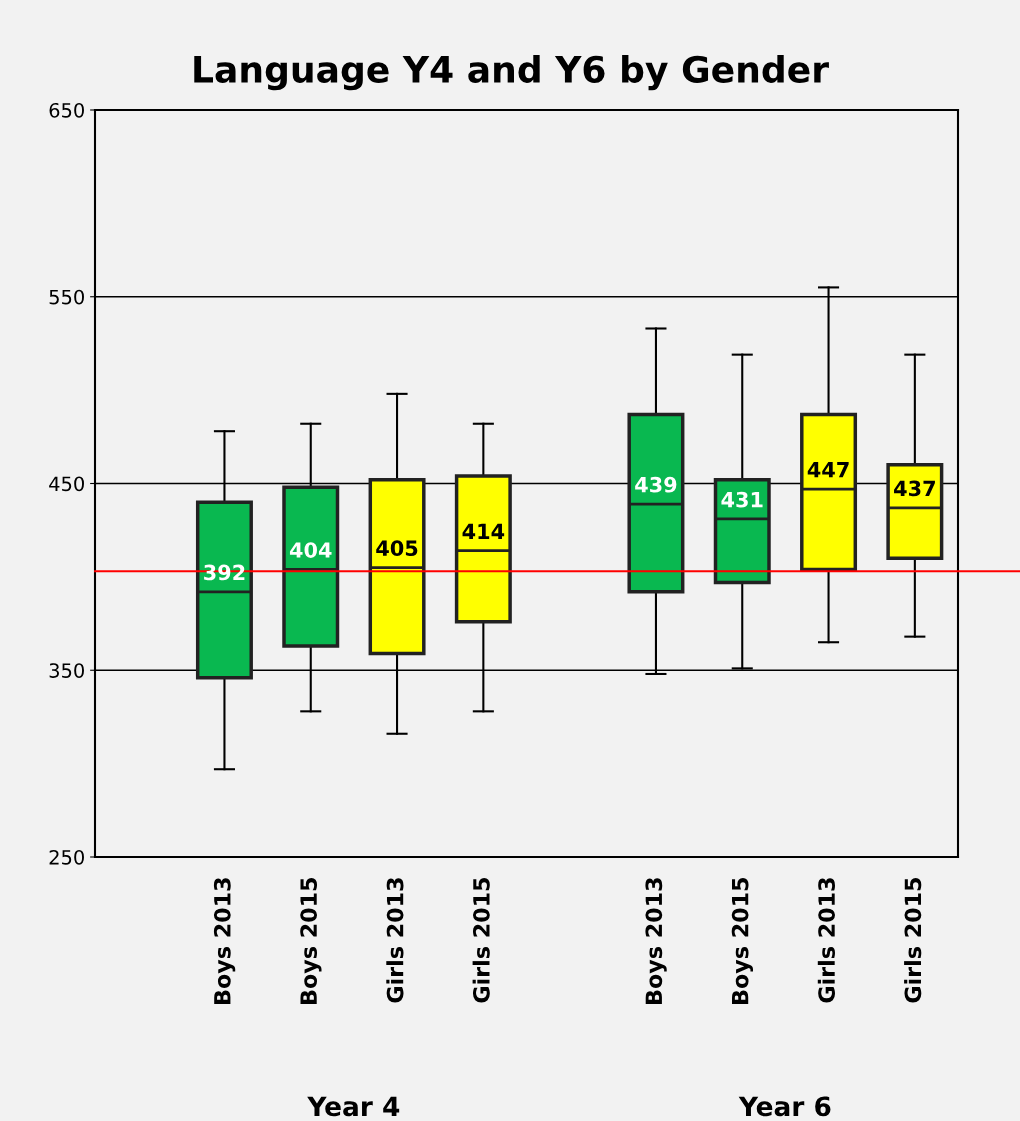 This screenshot has height=1121, width=1020. I want to click on text: 431, so click(742, 499).